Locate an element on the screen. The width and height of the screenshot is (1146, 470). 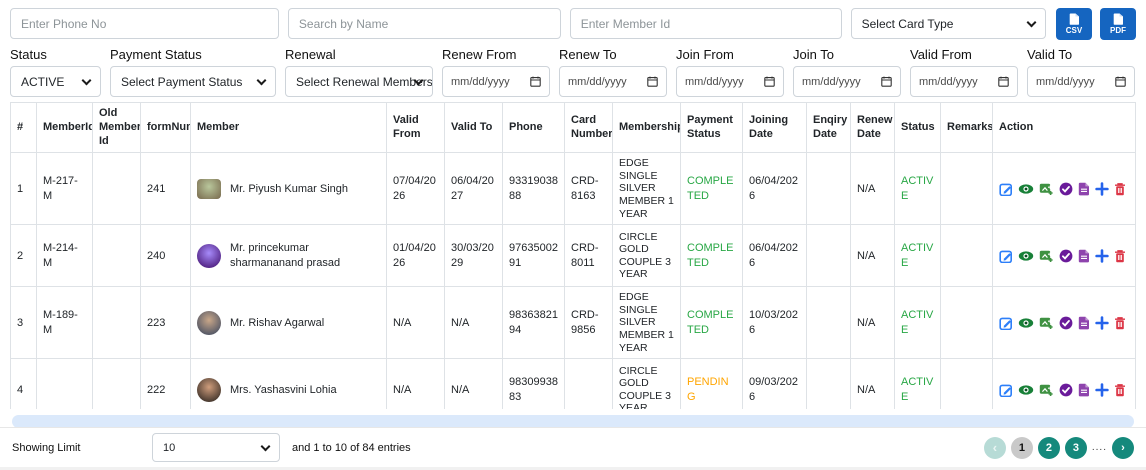
name-search-input is located at coordinates (424, 23).